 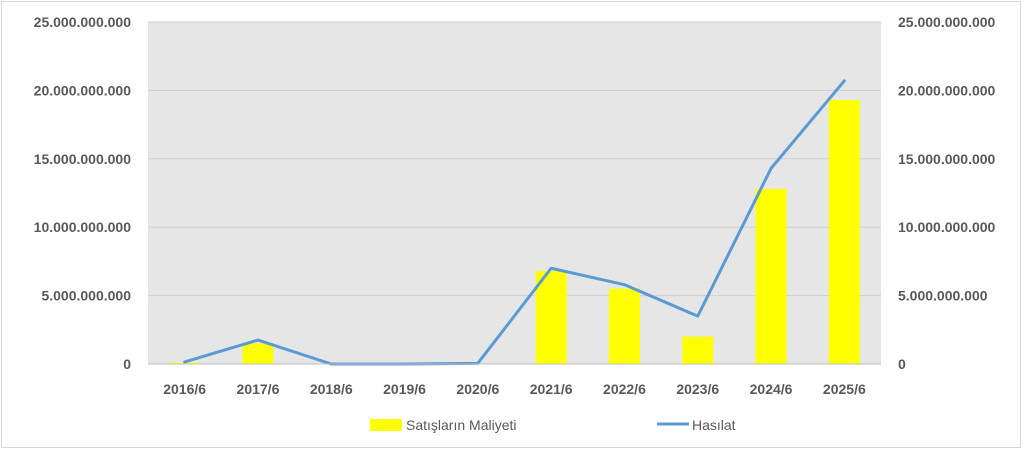 I want to click on y-right-tick-label: 15.000.000.000, so click(x=947, y=159).